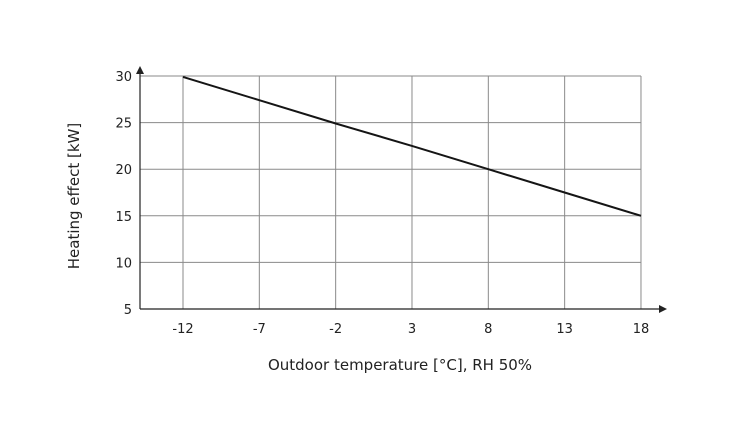  Describe the element at coordinates (123, 77) in the screenshot. I see `y-tick-label: 30` at that location.